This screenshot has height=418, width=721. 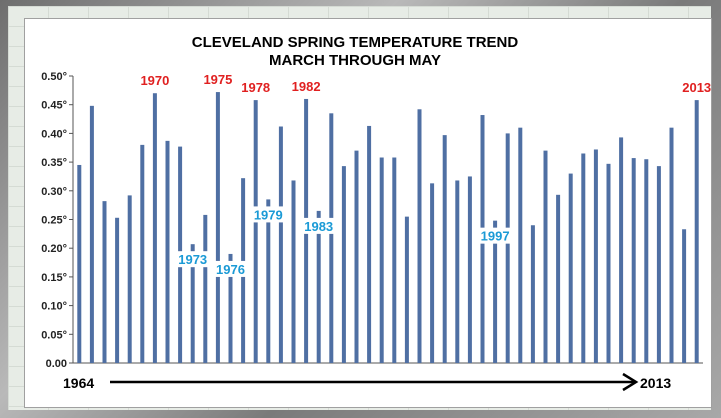 I want to click on annotation-1997: 1997, so click(x=495, y=236).